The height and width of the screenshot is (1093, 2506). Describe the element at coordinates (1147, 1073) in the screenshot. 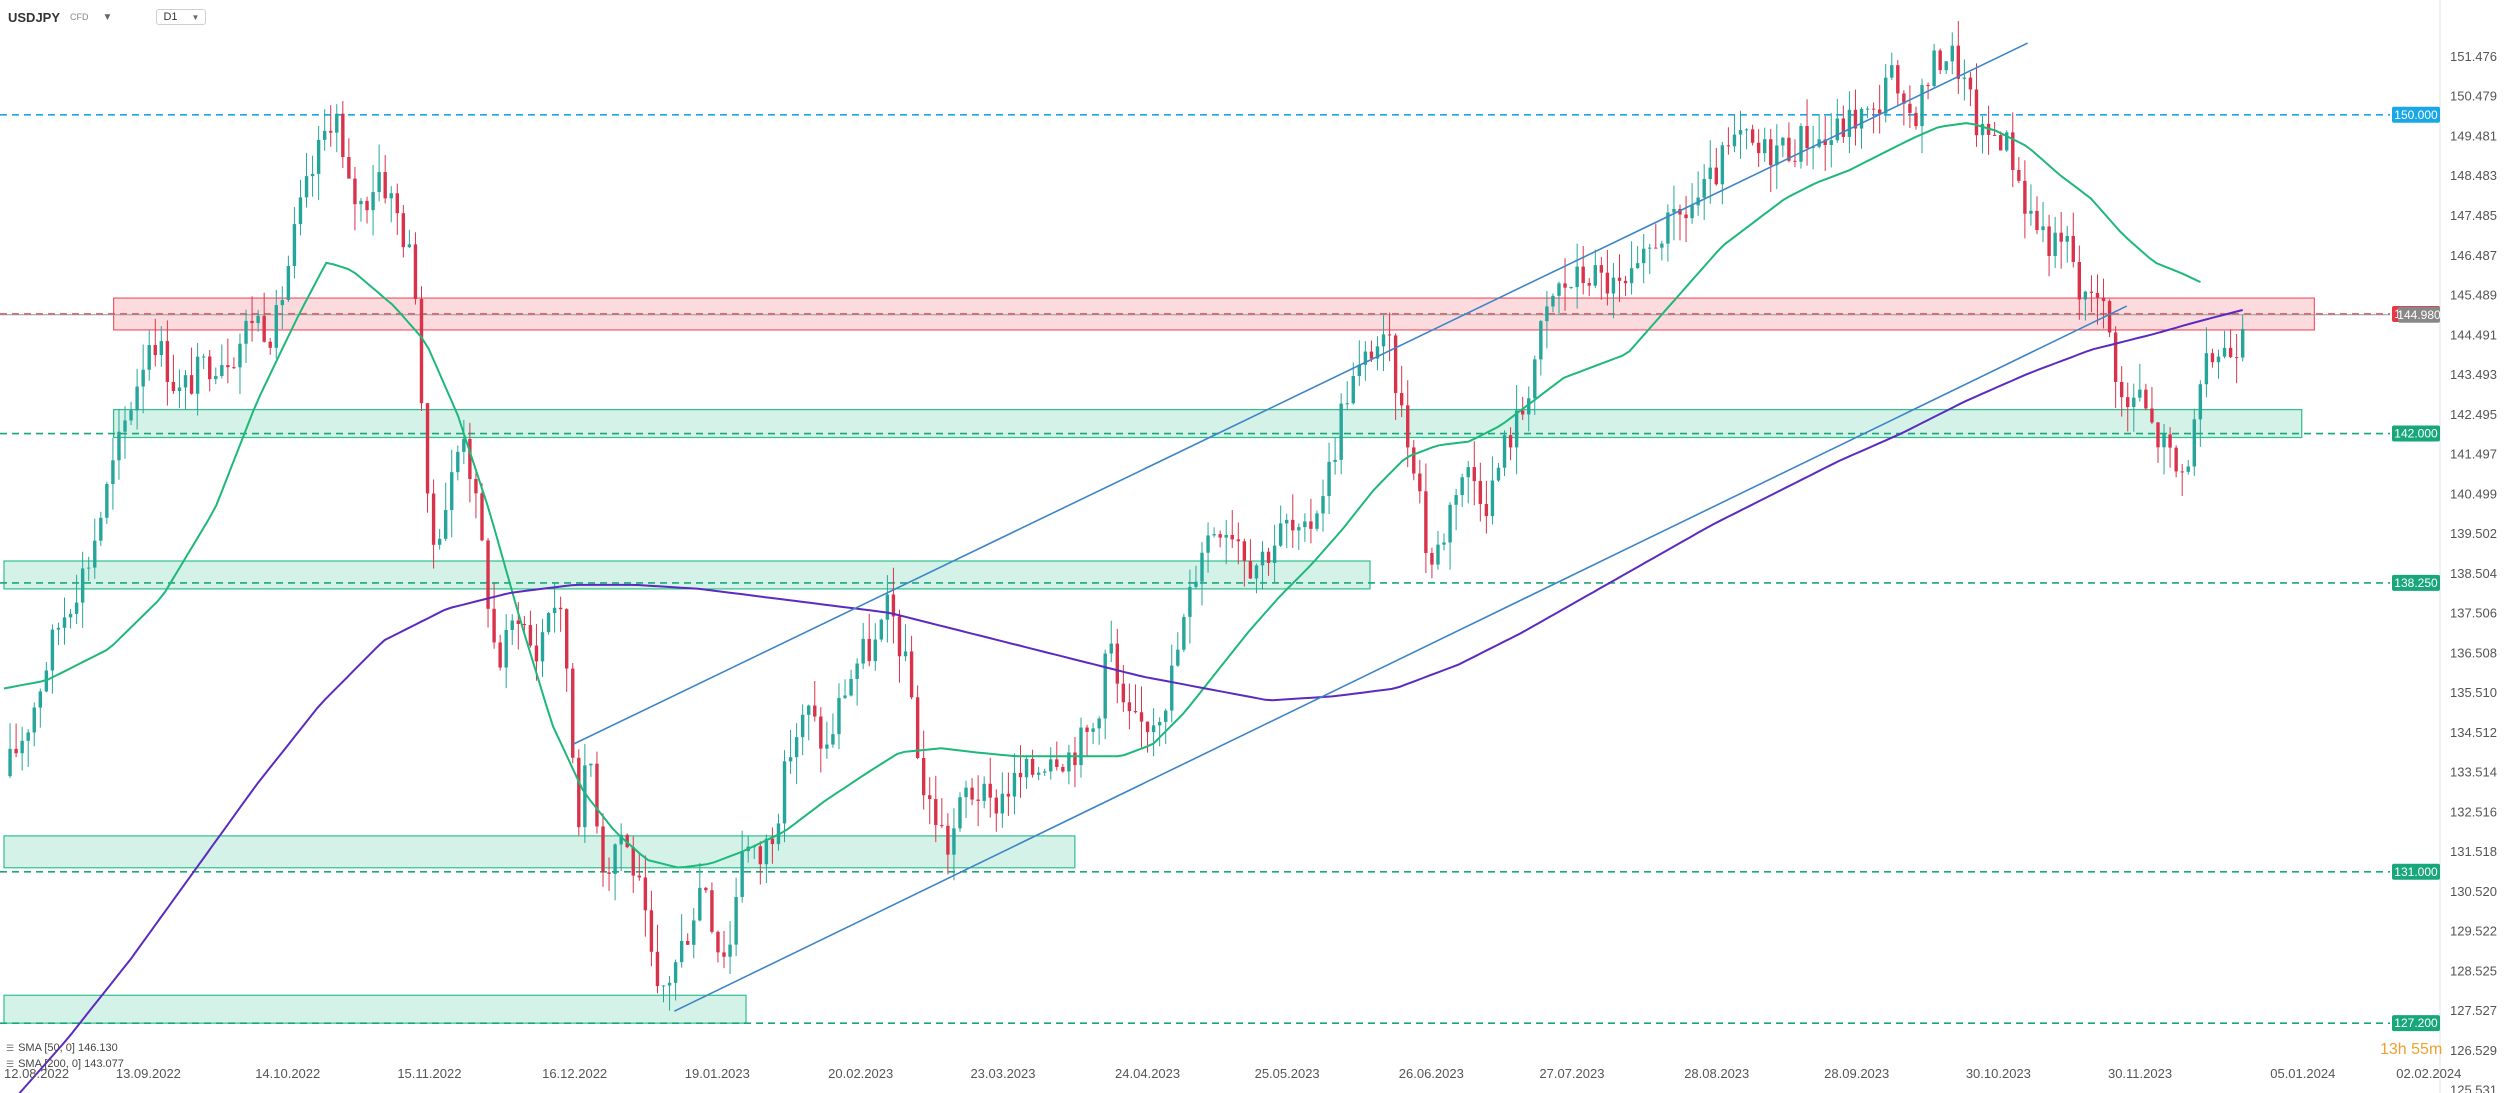

I see `x-tick-label: 24.04.2023` at that location.